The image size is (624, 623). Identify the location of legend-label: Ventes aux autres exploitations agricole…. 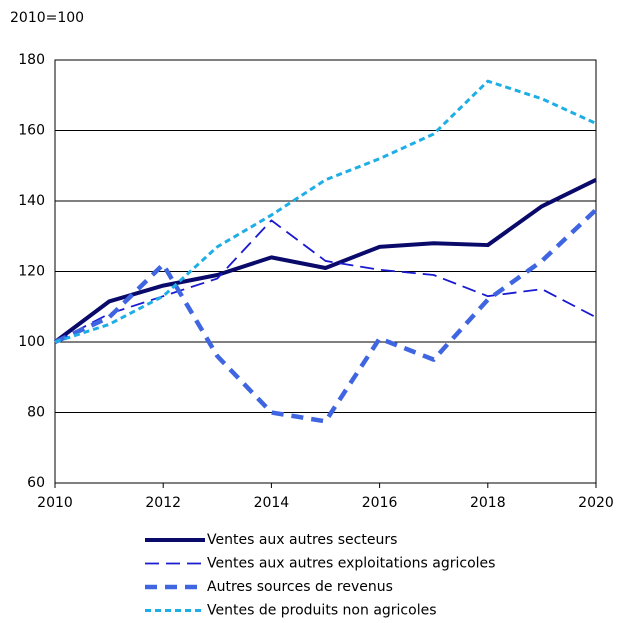
(351, 564).